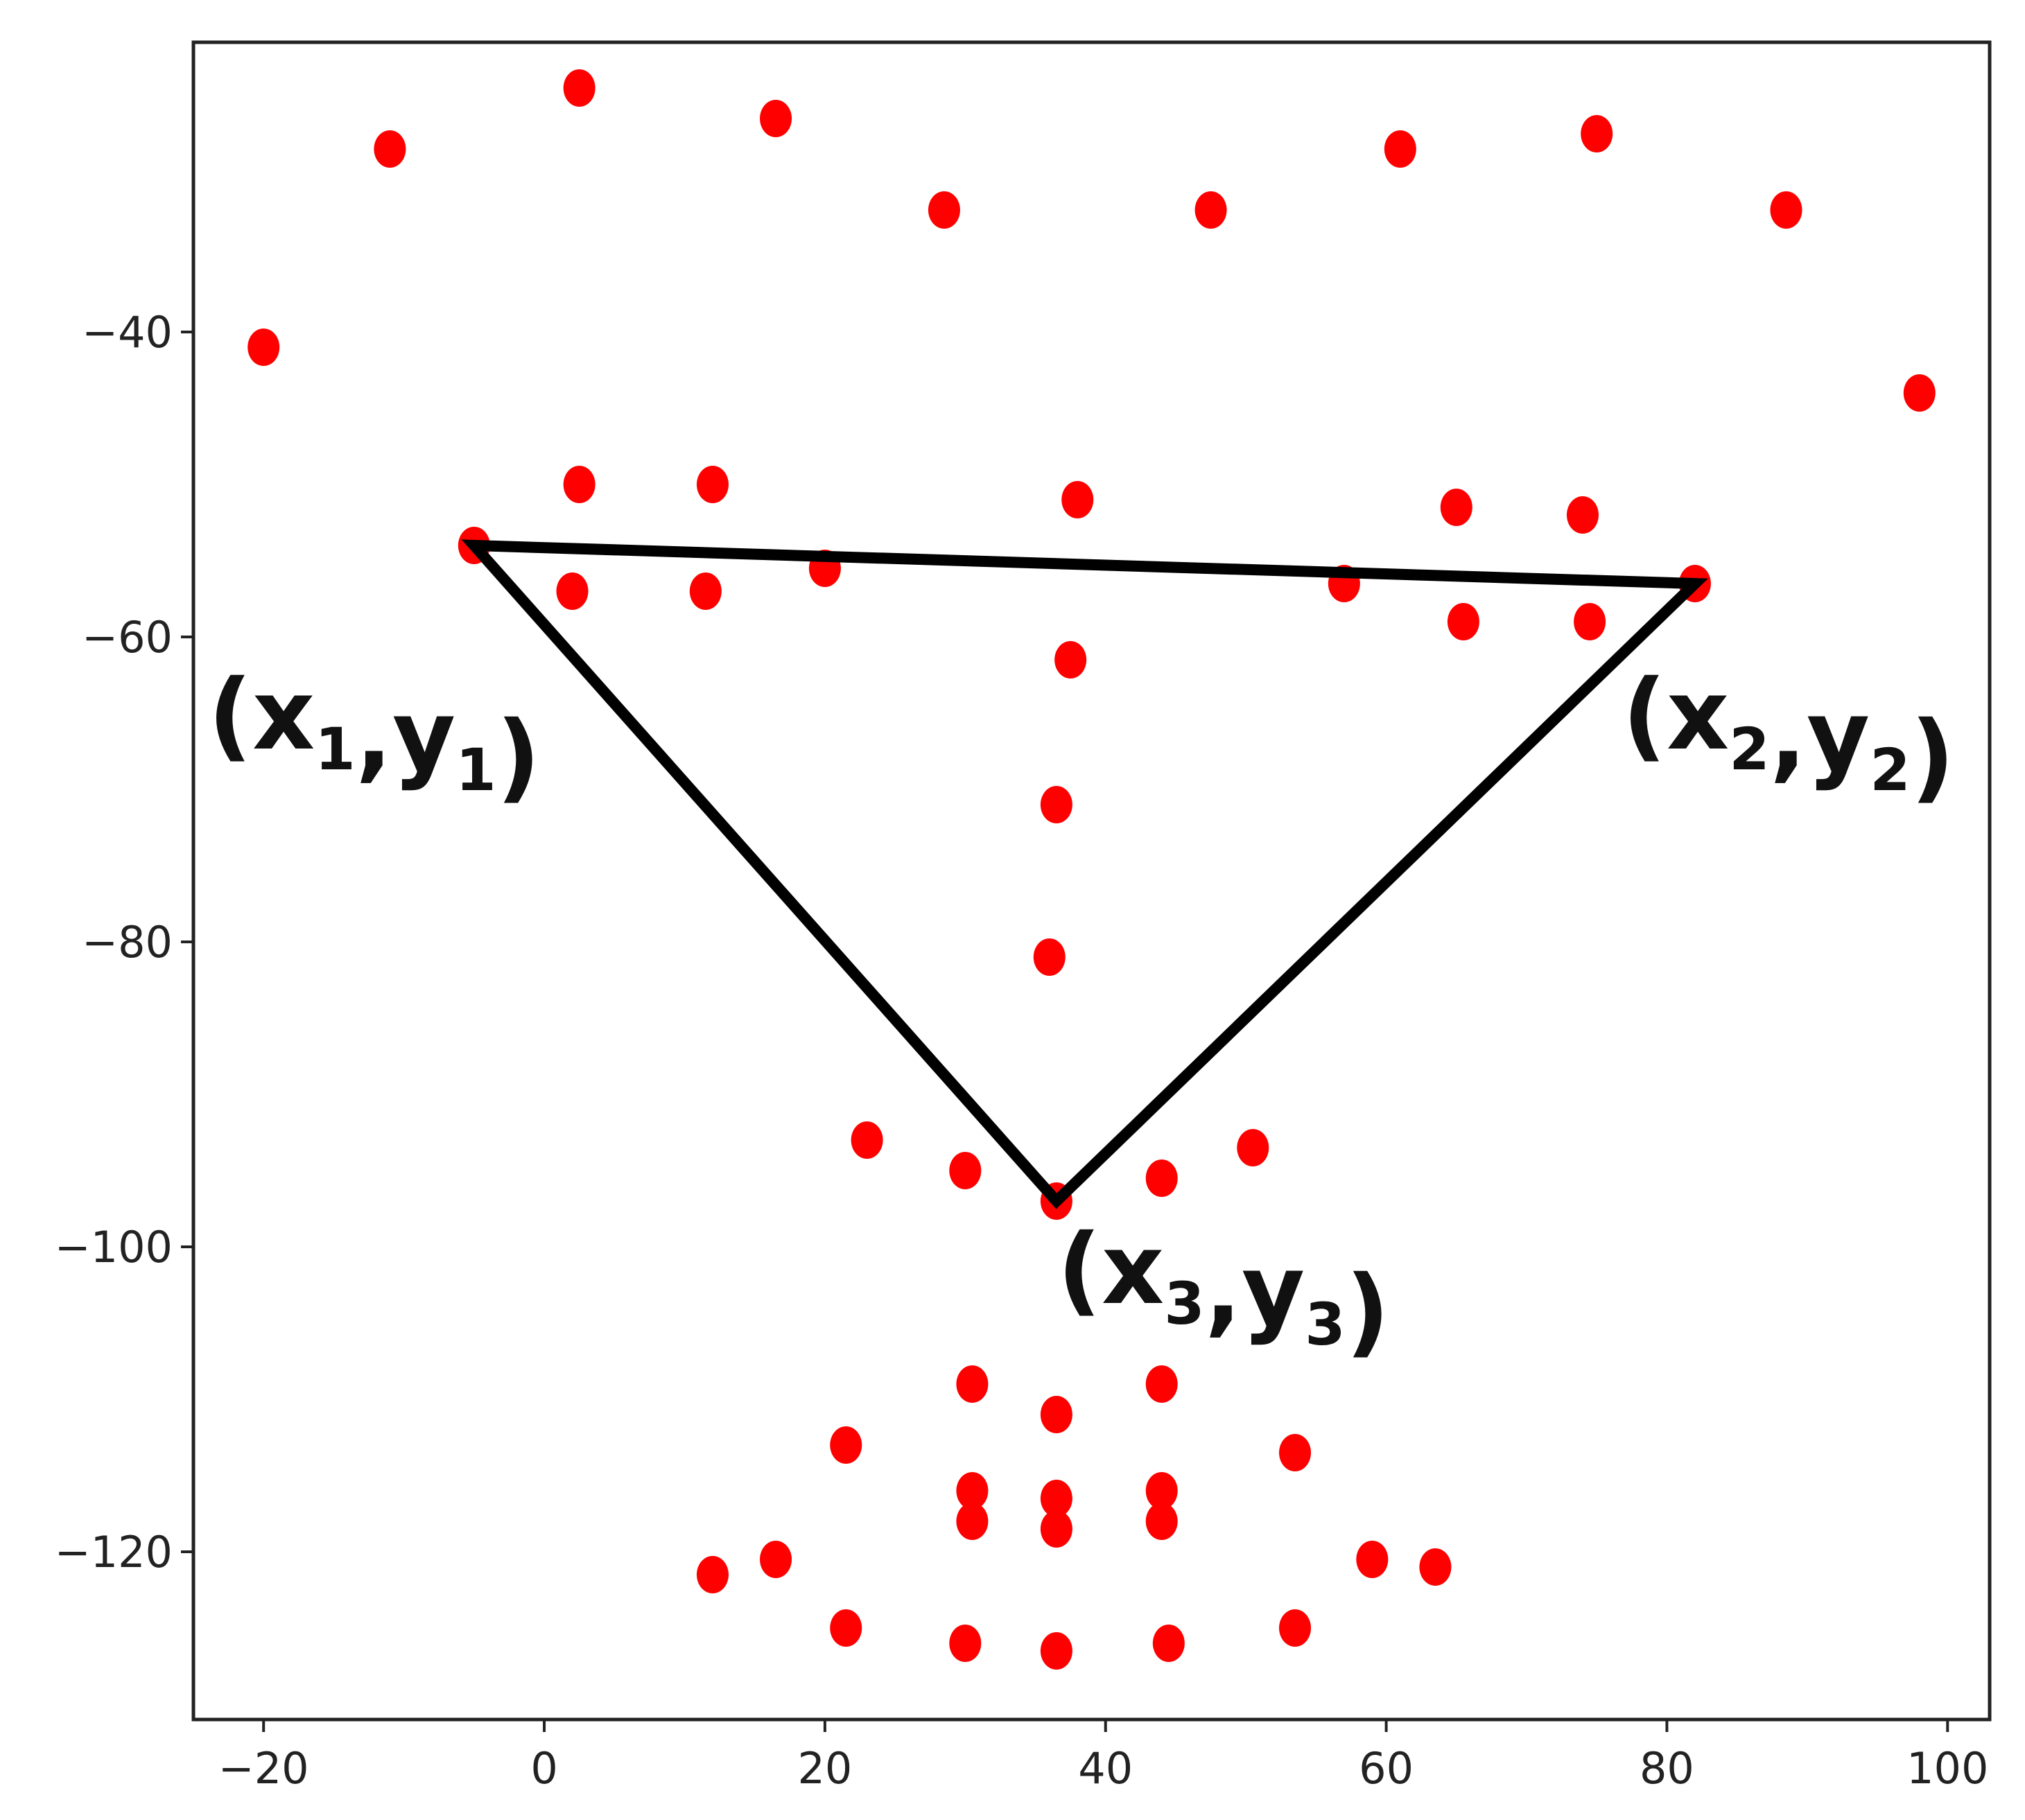 This screenshot has height=1820, width=2025. What do you see at coordinates (114, 1552) in the screenshot?
I see `y-tick-label: −120` at bounding box center [114, 1552].